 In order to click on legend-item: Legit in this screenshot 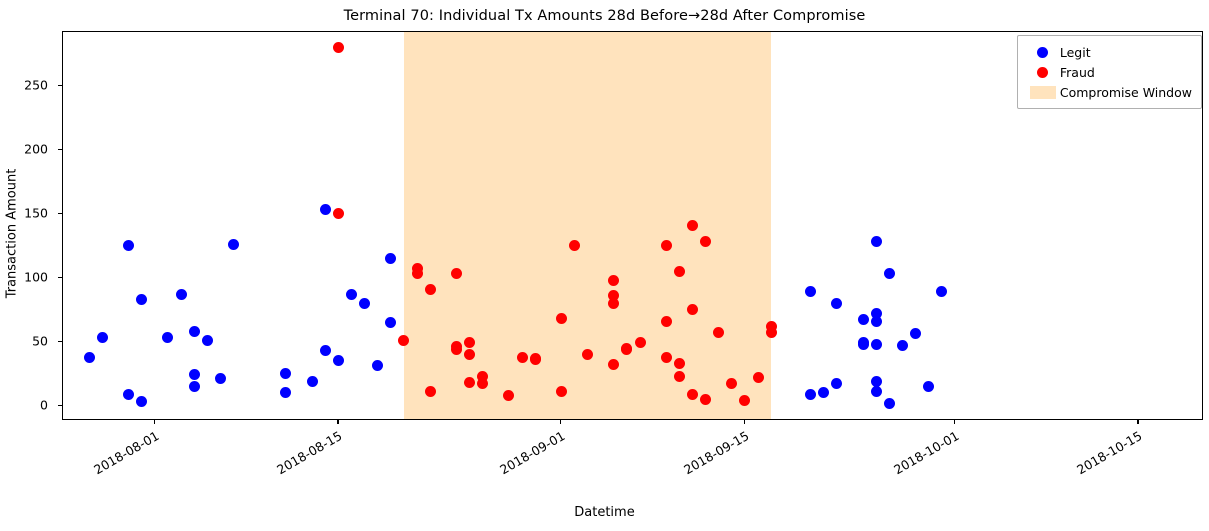, I will do `click(1109, 52)`.